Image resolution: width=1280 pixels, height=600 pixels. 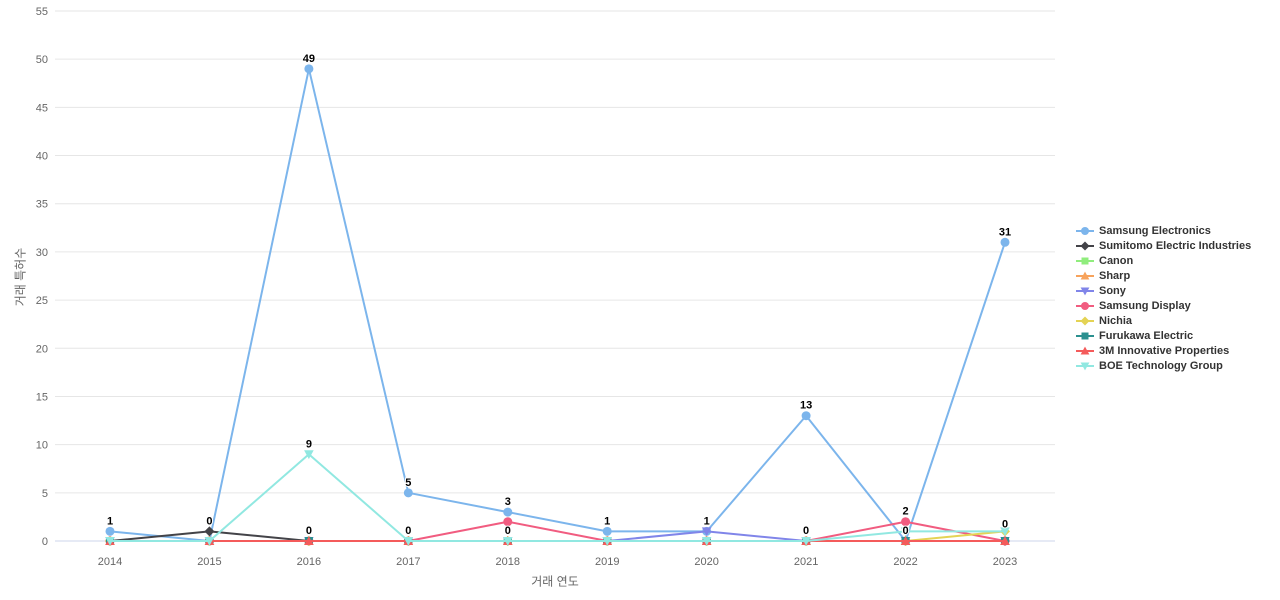 I want to click on legend-item-samsung-display: Samsung Display, so click(x=1163, y=305).